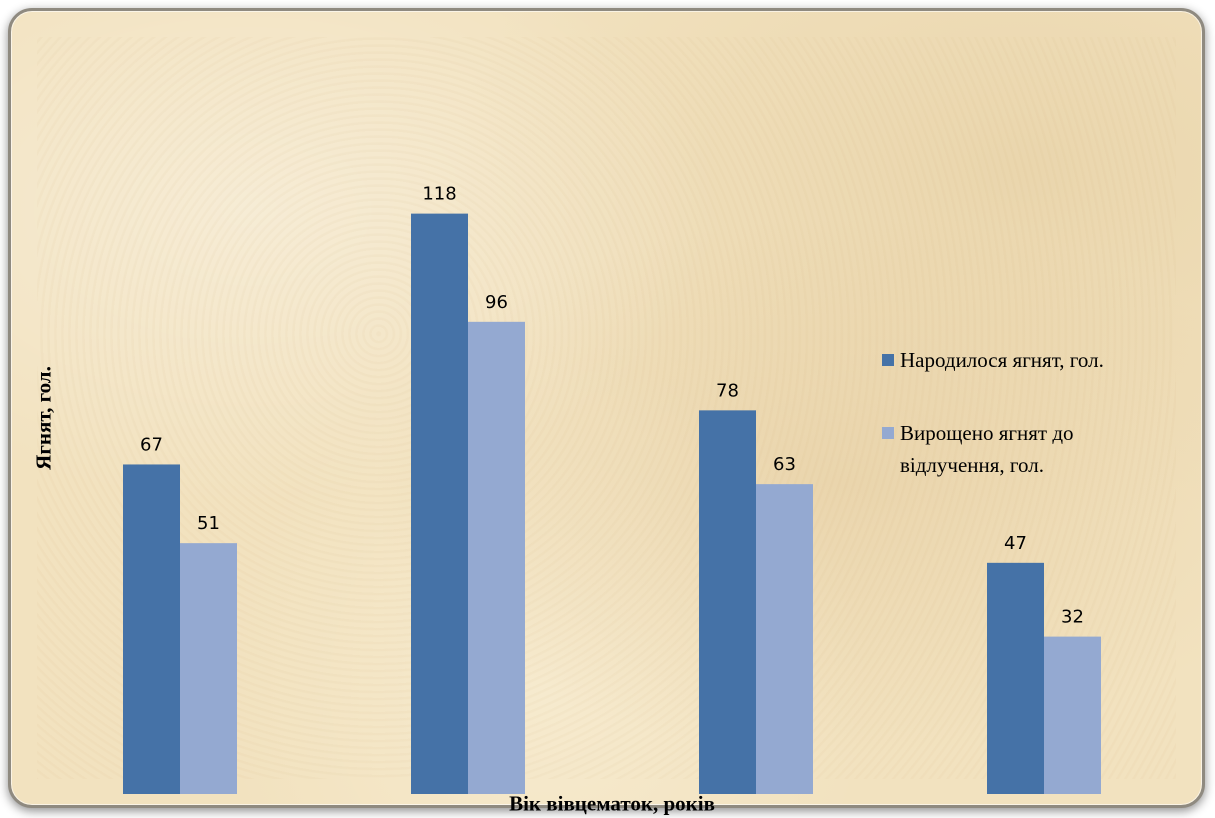  I want to click on y-axis-title: Ягнят, гол., so click(43, 418).